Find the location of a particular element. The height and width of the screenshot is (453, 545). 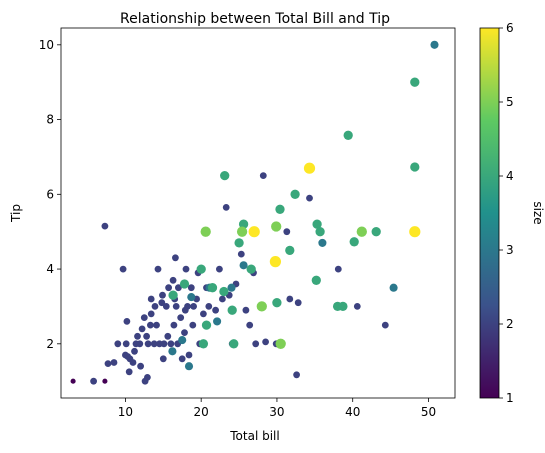

x-tick-label: 30 is located at coordinates (276, 412).